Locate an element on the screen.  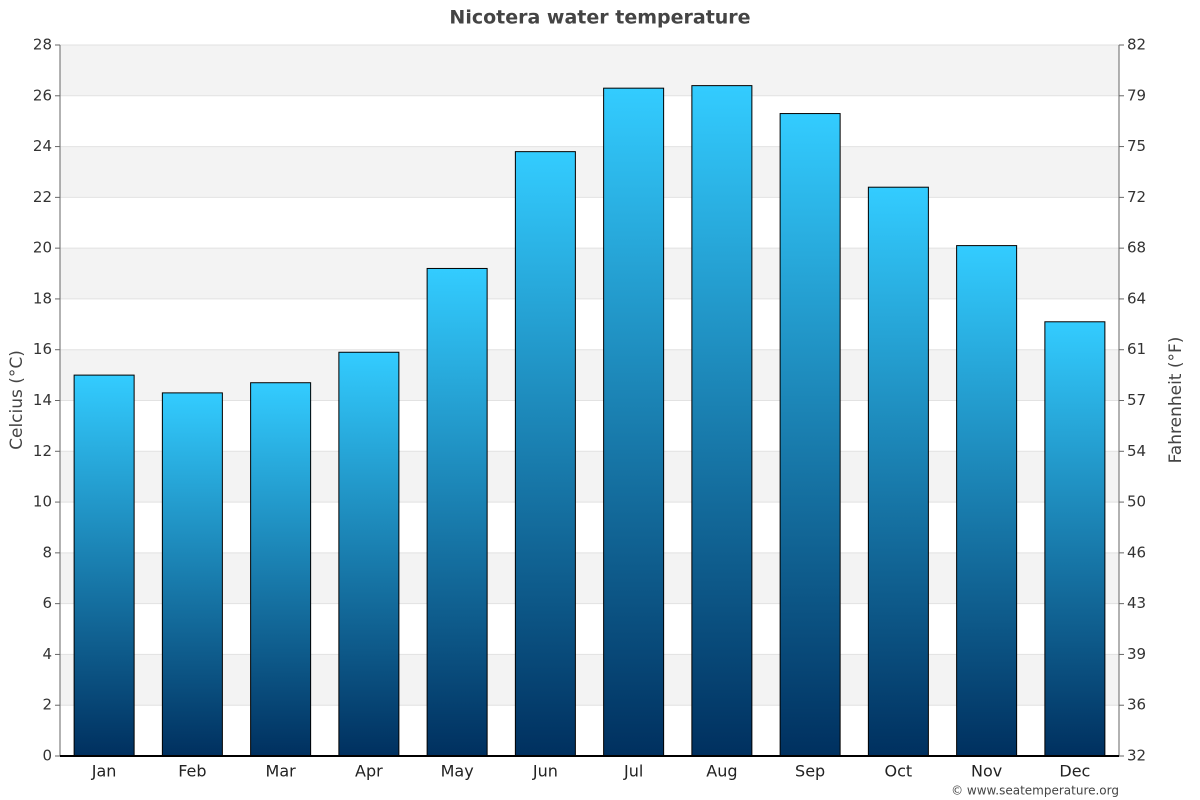
x-tick-label: Nov is located at coordinates (986, 771).